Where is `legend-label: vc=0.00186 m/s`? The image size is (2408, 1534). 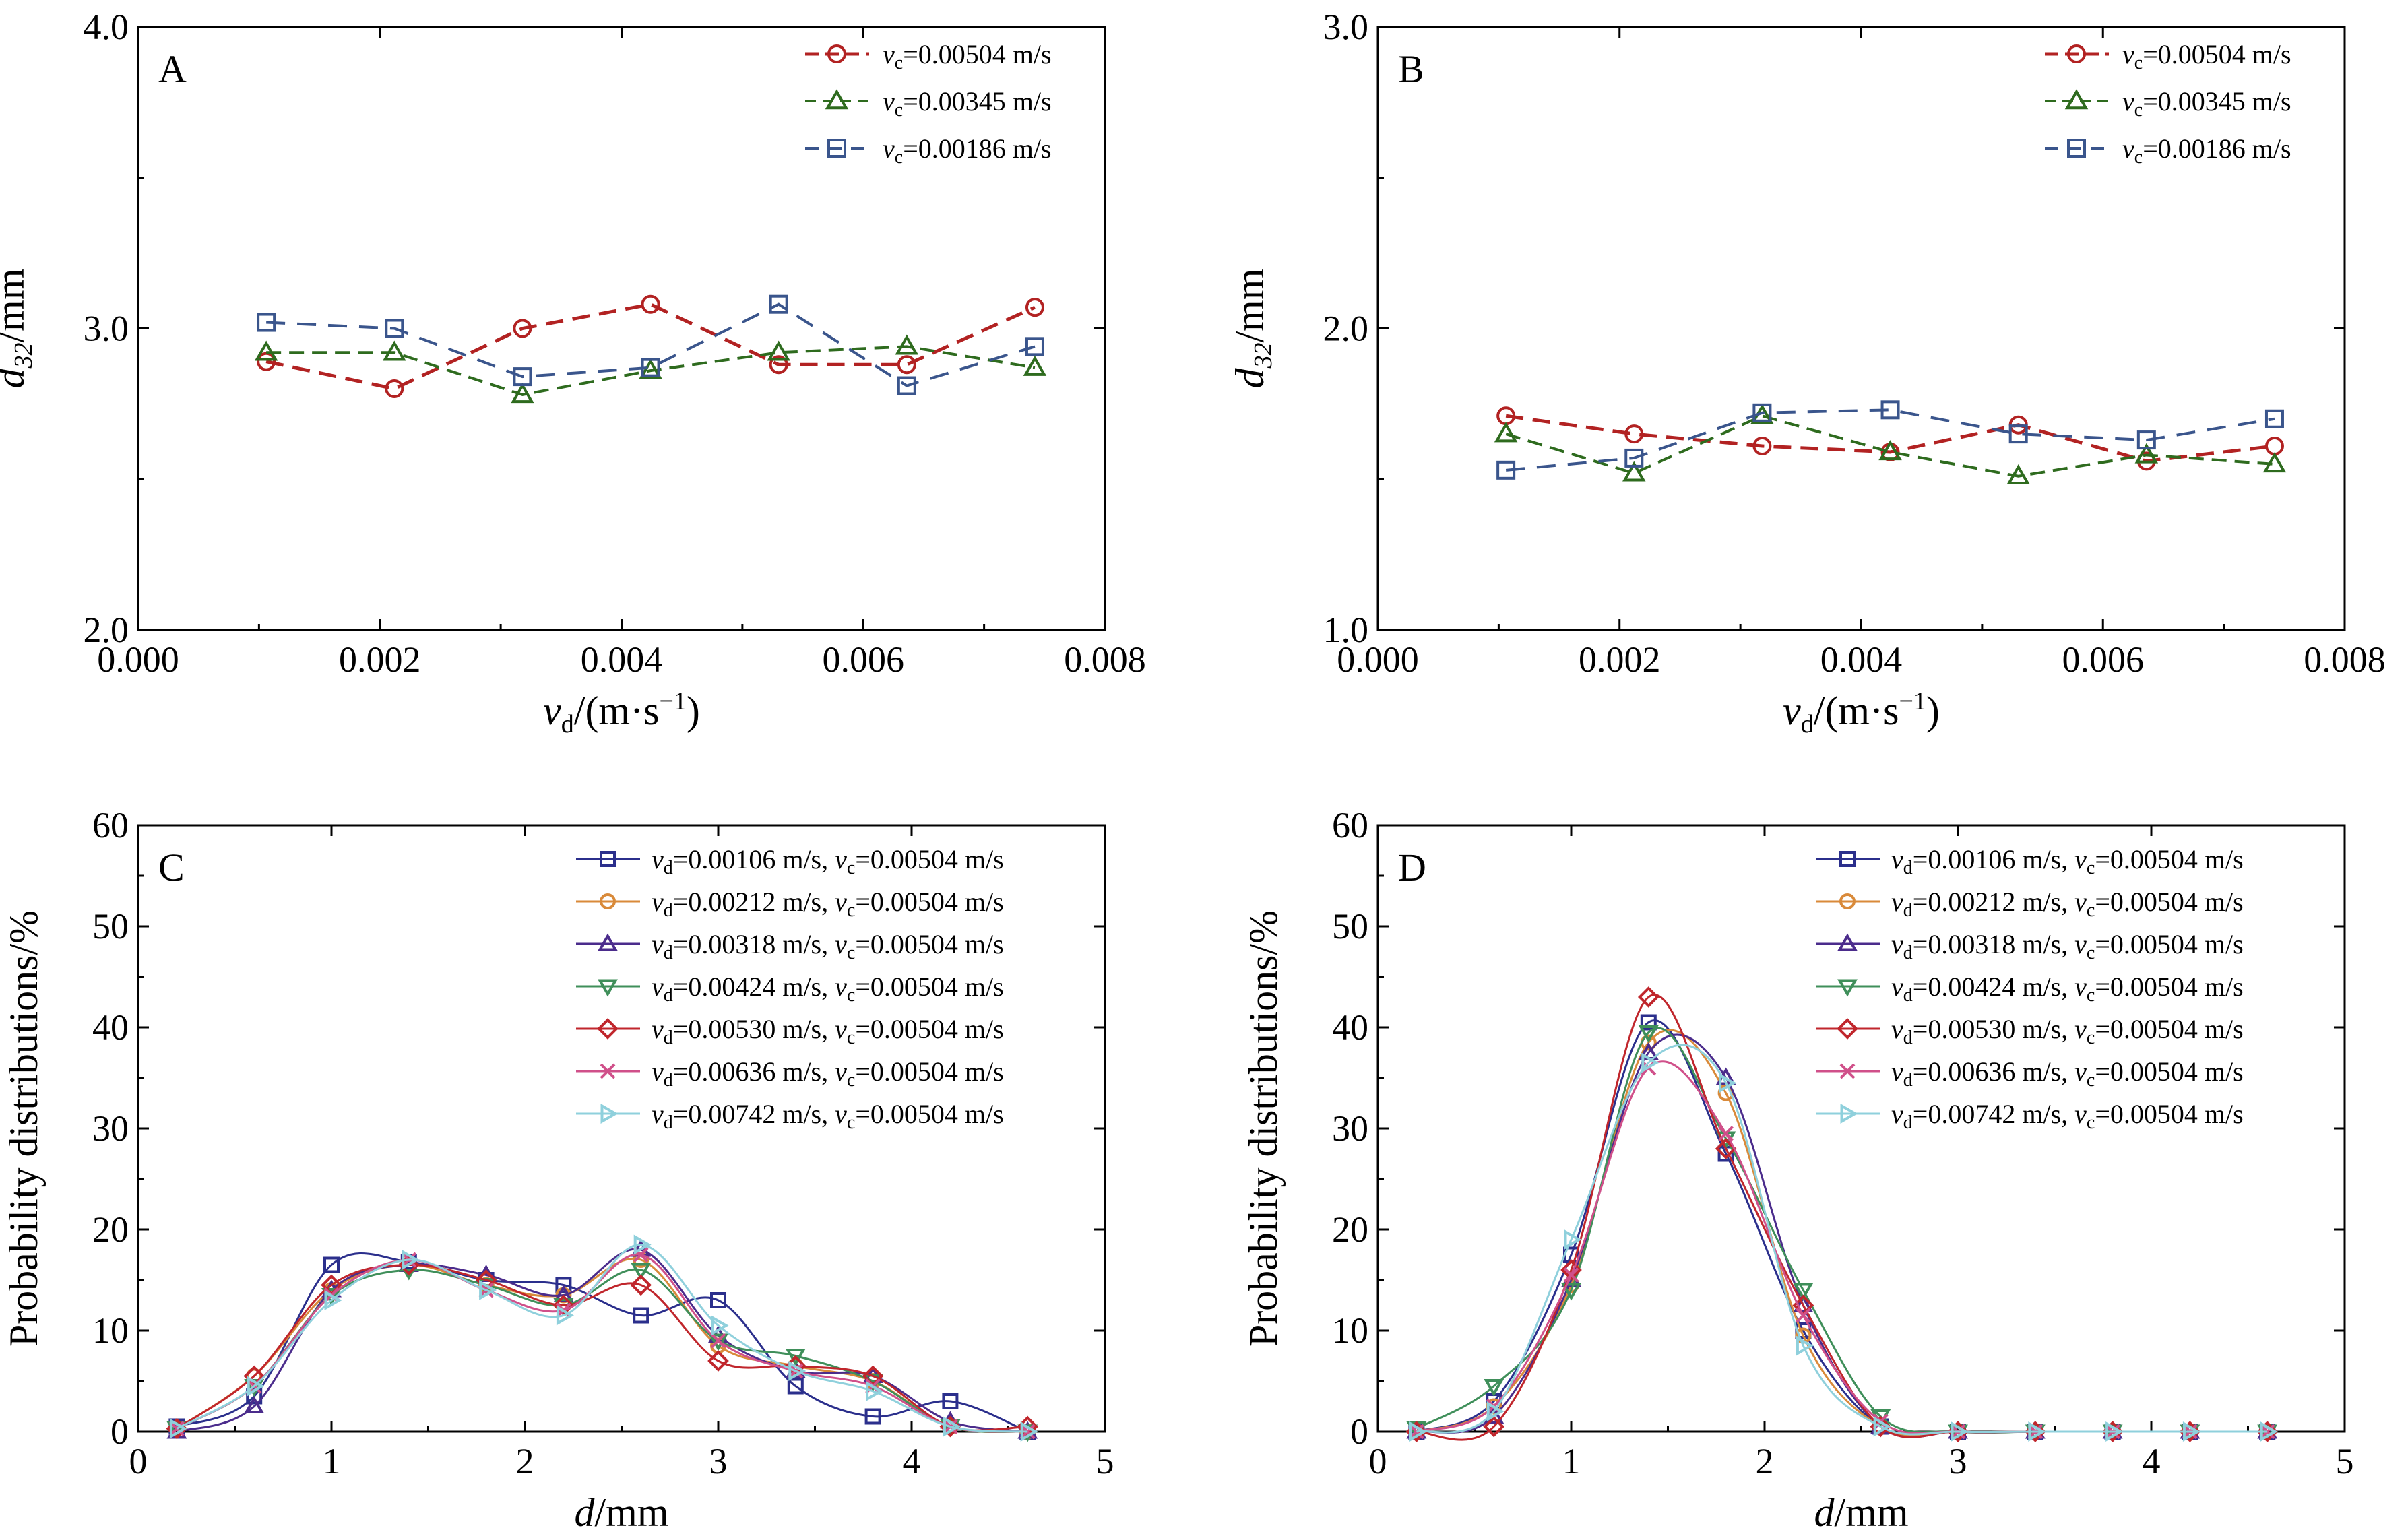
legend-label: vc=0.00186 m/s is located at coordinates (2206, 150).